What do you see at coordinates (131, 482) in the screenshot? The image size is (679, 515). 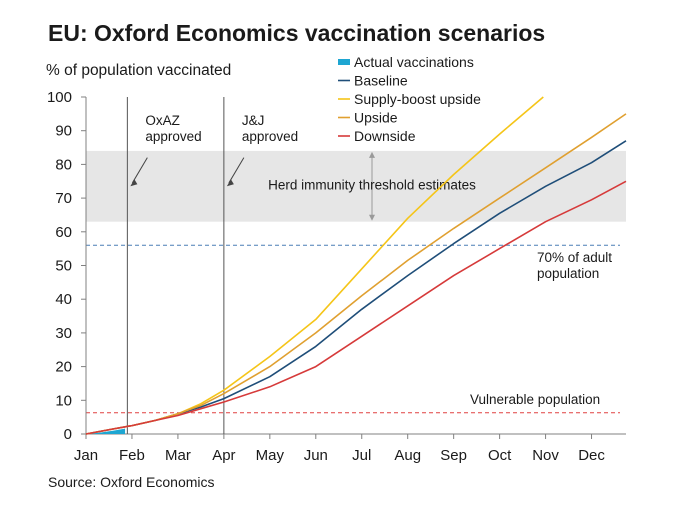 I see `source-note: Source: Oxford Economics` at bounding box center [131, 482].